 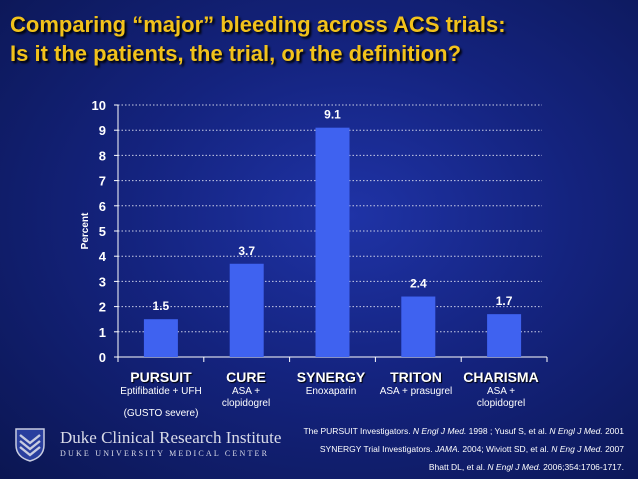 What do you see at coordinates (102, 181) in the screenshot?
I see `y-tick-label: 7` at bounding box center [102, 181].